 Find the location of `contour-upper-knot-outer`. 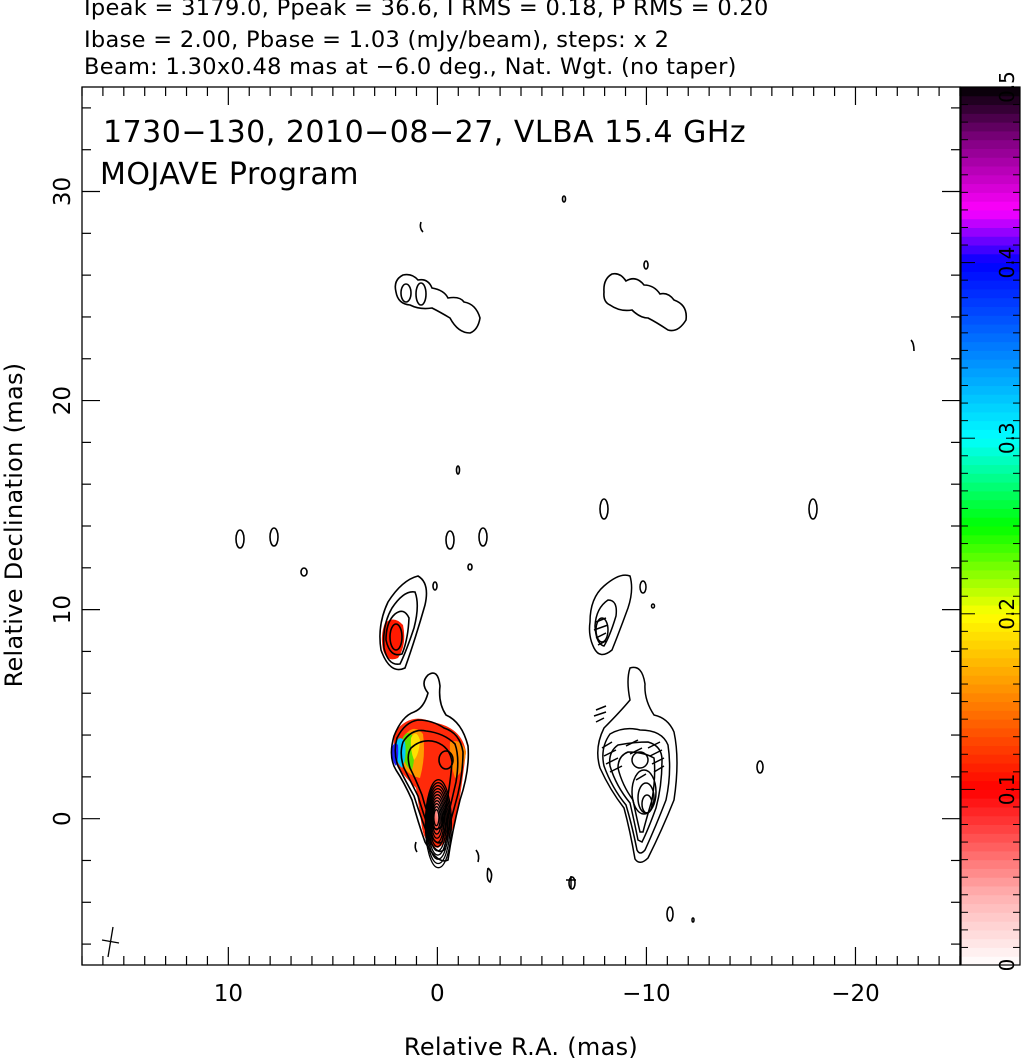

contour-upper-knot-outer is located at coordinates (403, 623).